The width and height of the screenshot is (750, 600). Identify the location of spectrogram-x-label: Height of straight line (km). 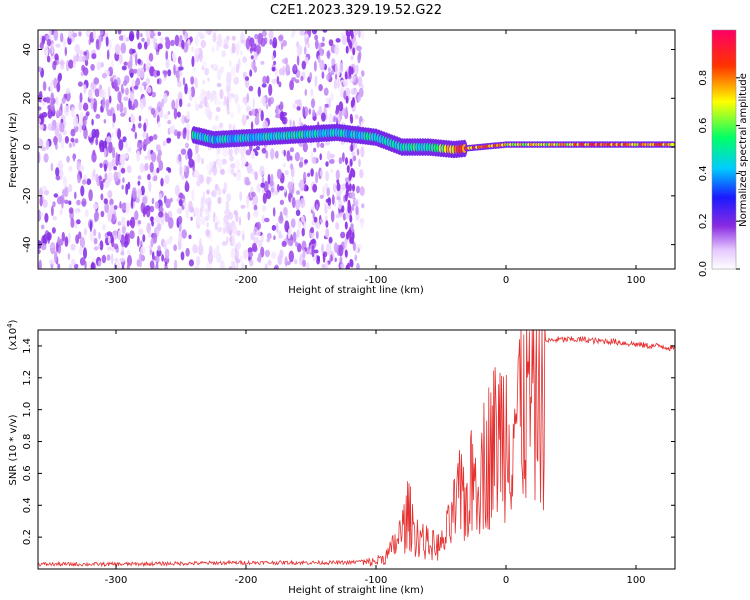
(356, 290).